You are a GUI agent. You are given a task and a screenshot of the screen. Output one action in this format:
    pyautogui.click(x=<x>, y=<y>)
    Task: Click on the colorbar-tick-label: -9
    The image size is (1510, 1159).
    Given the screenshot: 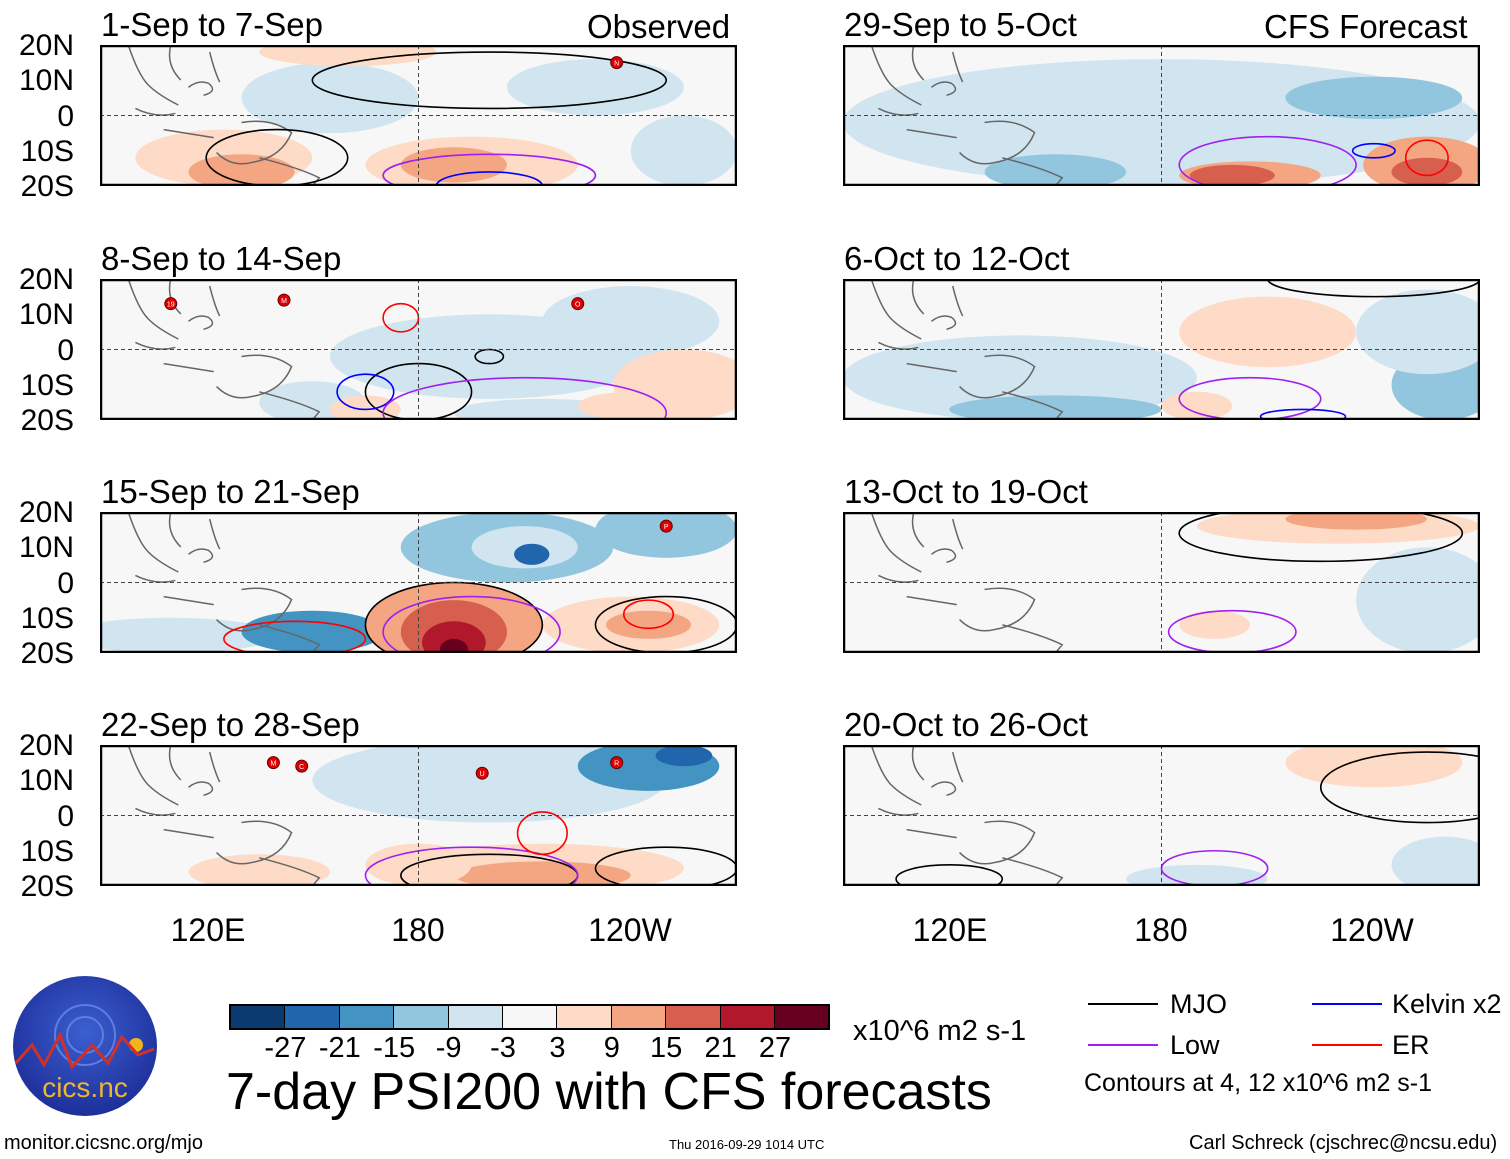 What is the action you would take?
    pyautogui.click(x=448, y=1048)
    